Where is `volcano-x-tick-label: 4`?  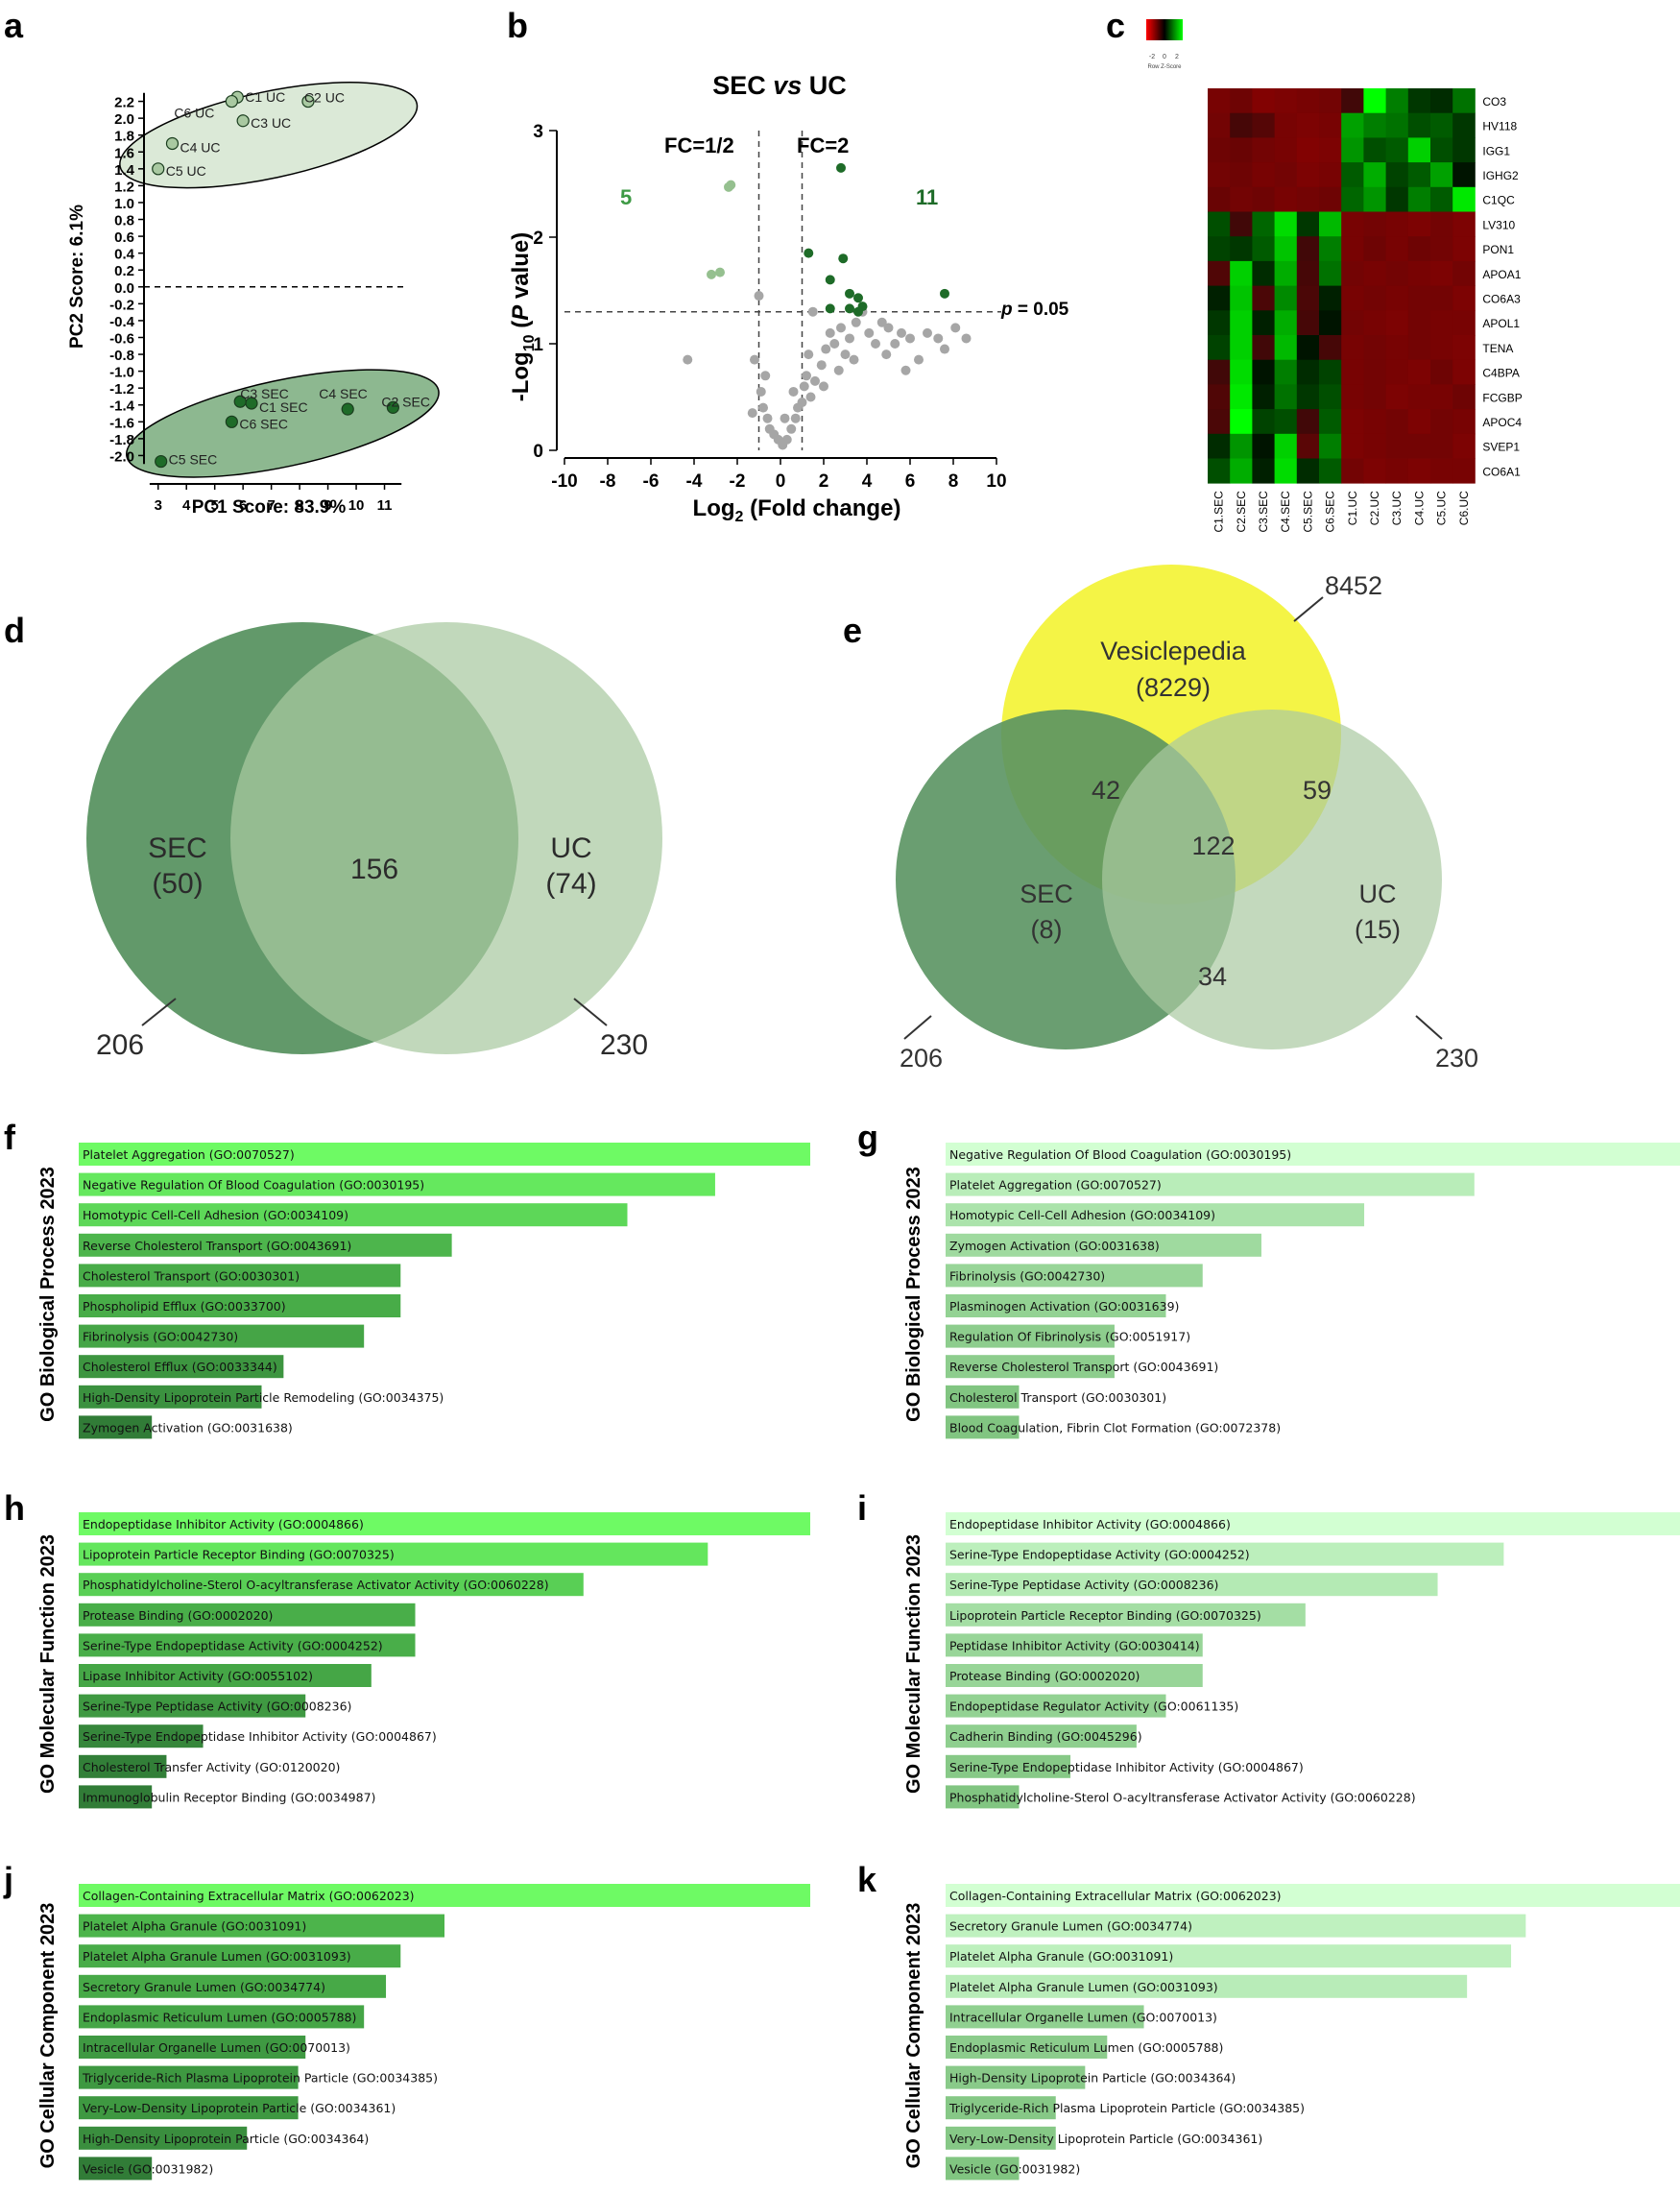 volcano-x-tick-label: 4 is located at coordinates (867, 482).